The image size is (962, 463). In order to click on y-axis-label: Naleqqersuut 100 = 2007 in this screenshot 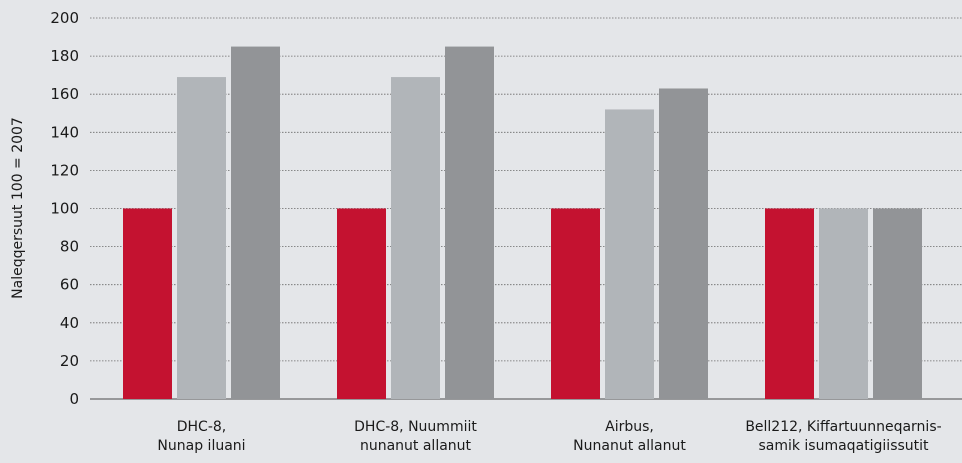, I will do `click(18, 208)`.